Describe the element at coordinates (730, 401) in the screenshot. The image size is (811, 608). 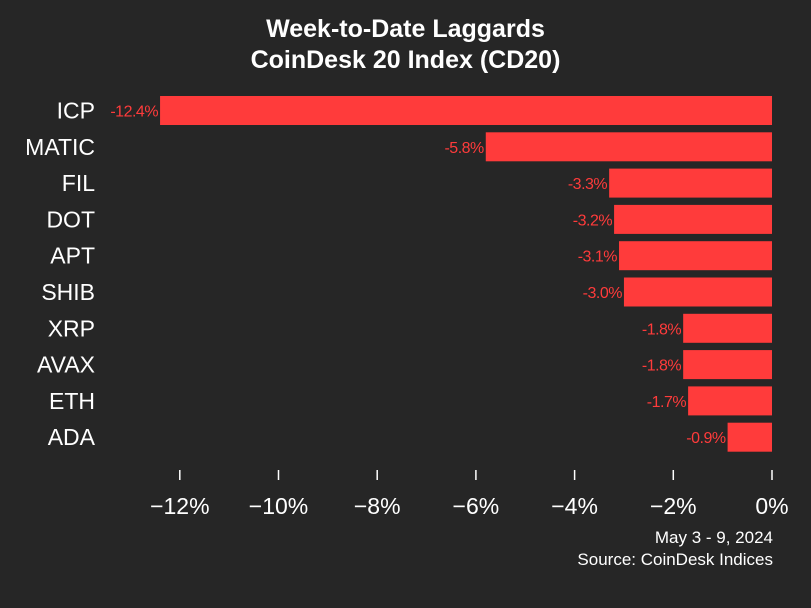
I see `bar-eth` at that location.